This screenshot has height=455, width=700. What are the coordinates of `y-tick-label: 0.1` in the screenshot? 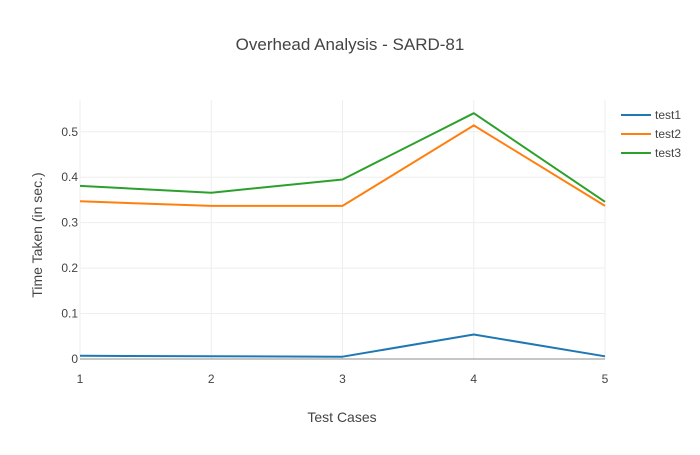 It's located at (69, 314).